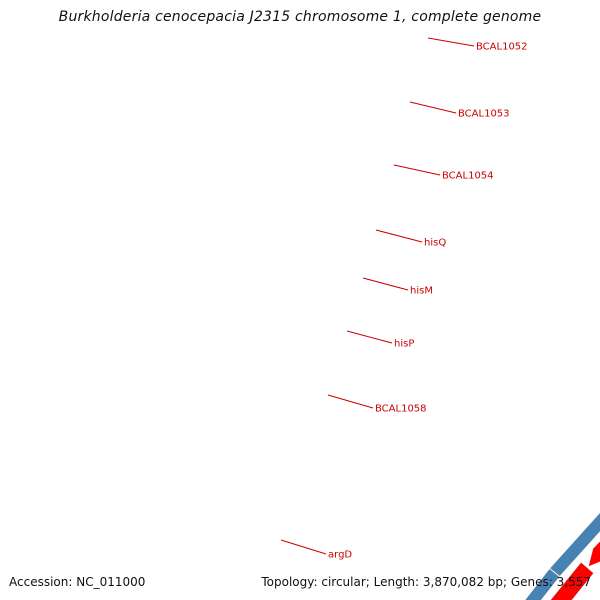 This screenshot has width=600, height=600. What do you see at coordinates (574, 544) in the screenshot?
I see `gene-feature-argd-rev` at bounding box center [574, 544].